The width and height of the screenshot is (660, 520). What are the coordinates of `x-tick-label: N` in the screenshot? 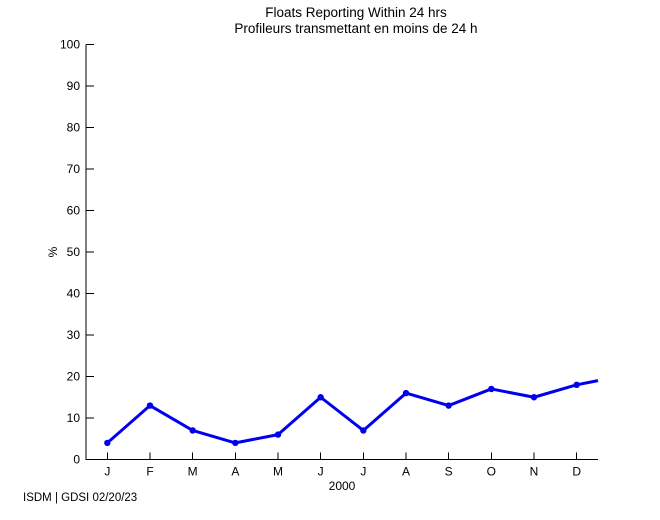 It's located at (534, 472).